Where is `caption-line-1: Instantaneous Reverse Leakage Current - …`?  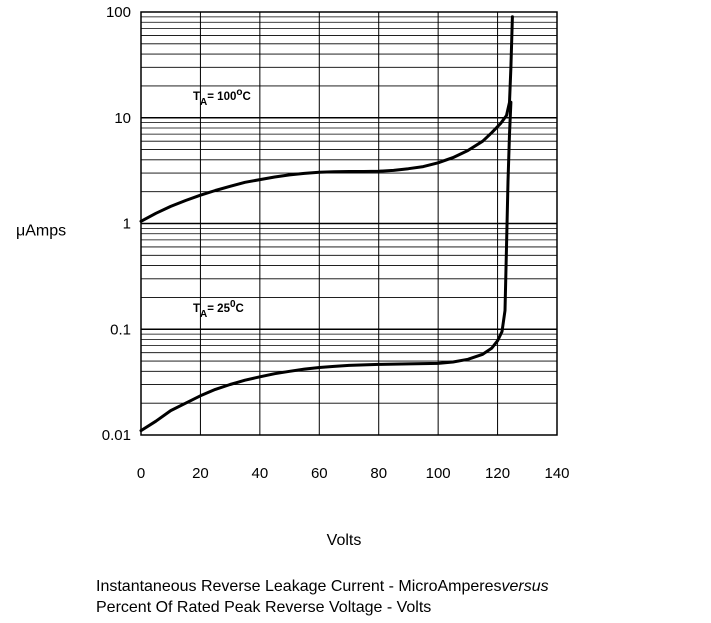 caption-line-1: Instantaneous Reverse Leakage Current - … is located at coordinates (401, 586).